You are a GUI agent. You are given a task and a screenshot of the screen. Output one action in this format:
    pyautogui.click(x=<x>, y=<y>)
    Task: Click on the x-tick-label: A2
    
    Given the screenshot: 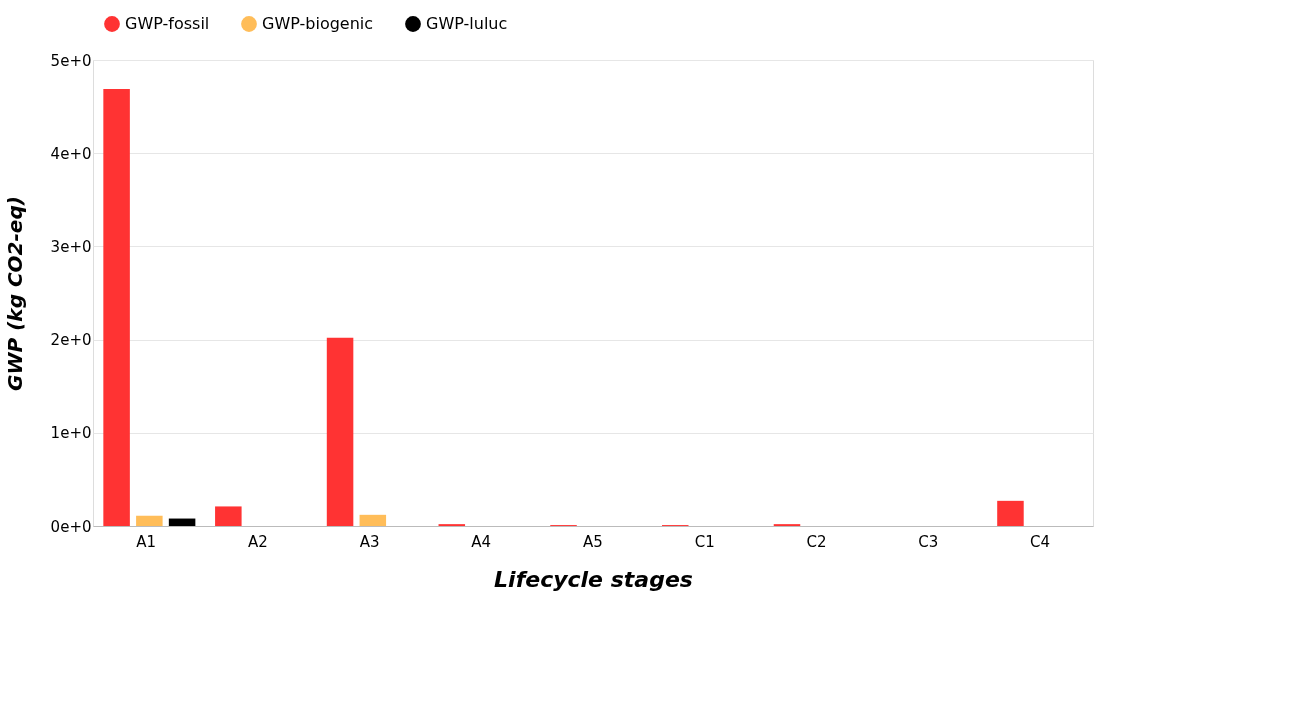 What is the action you would take?
    pyautogui.click(x=257, y=541)
    